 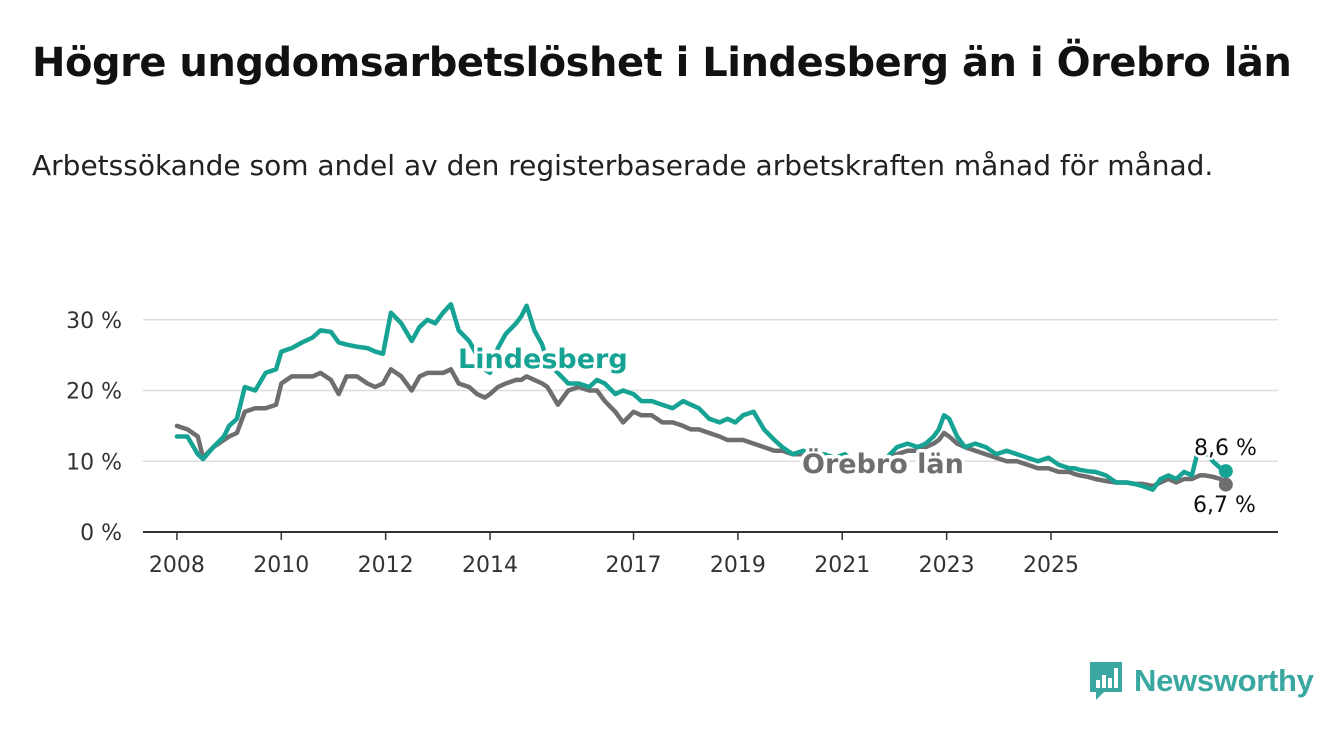 I want to click on newsworthy-logo-icon, so click(x=1106, y=681).